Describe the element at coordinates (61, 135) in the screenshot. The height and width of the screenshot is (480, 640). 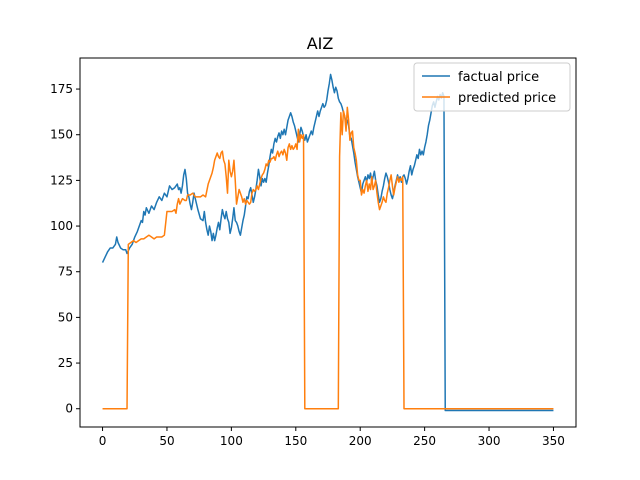
I see `y-tick-label: 150` at that location.